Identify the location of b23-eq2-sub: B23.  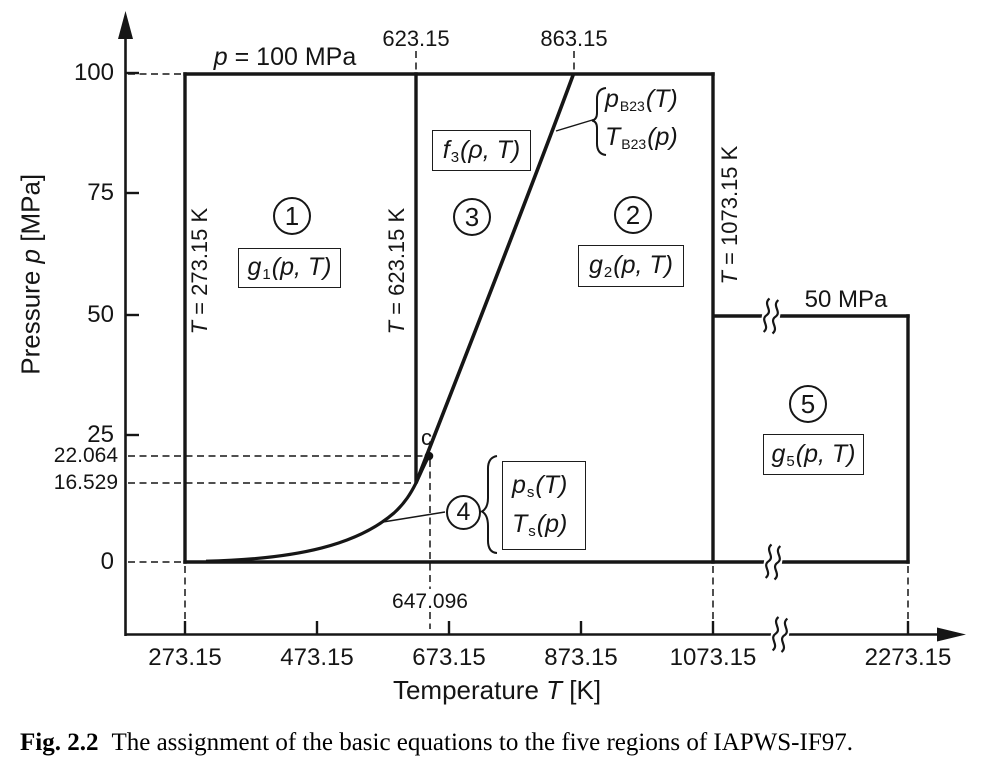
(634, 144).